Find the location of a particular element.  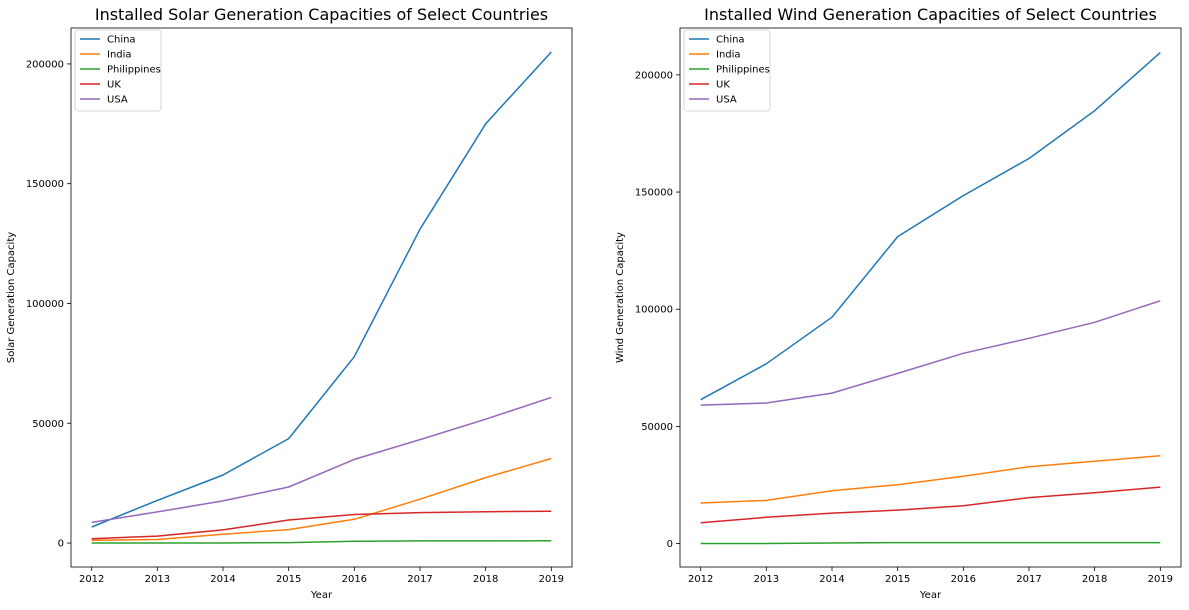

wind-x-axis-label: Year is located at coordinates (930, 595).